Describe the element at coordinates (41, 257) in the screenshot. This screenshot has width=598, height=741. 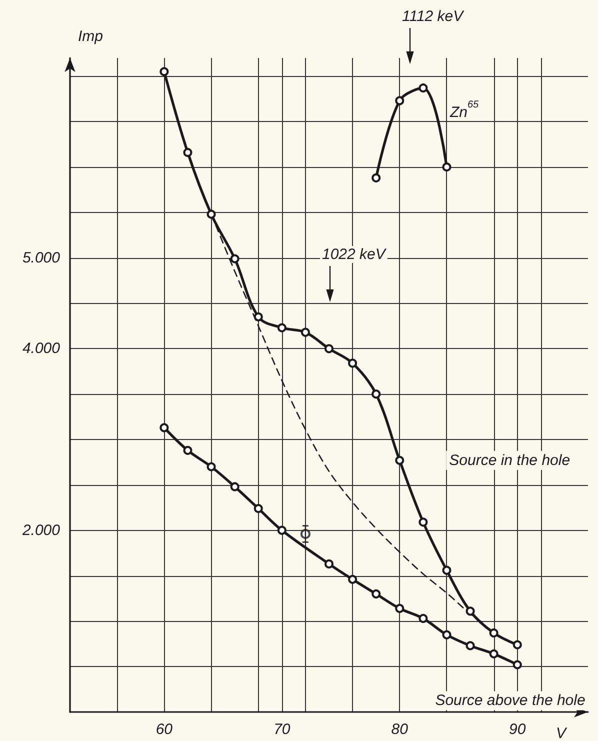
I see `y-tick-label: 5.000` at that location.